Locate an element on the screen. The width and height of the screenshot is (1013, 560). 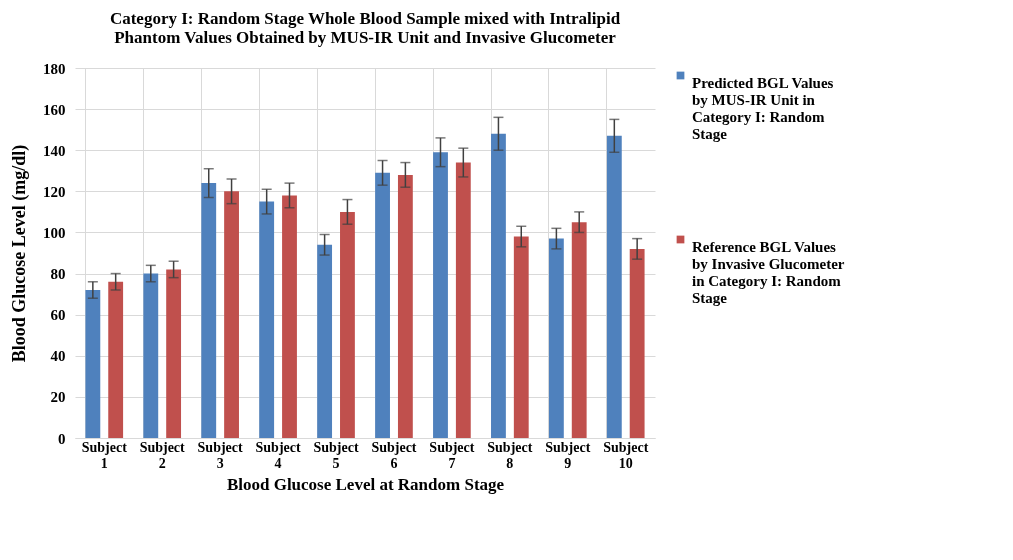
y-axis-title: Blood Glucose Level (mg/dl) is located at coordinates (19, 253).